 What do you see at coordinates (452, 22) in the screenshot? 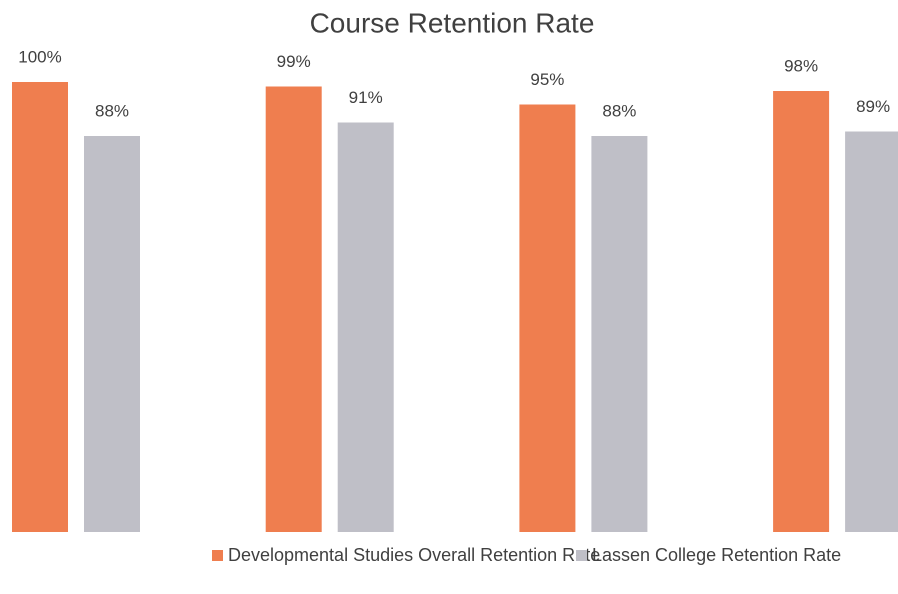
I see `chart-title: Course Retention Rate` at bounding box center [452, 22].